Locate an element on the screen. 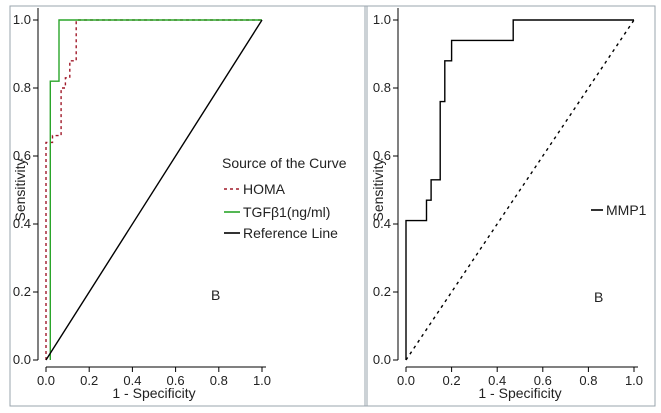 The height and width of the screenshot is (413, 661). legend-entry: TGFβ1(ng/ml) is located at coordinates (286, 212).